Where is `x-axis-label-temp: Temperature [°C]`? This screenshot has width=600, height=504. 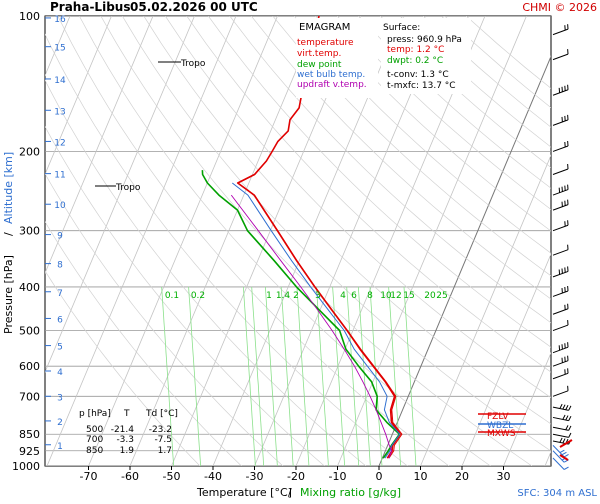
x-axis-label-temp: Temperature [°C] is located at coordinates (244, 492).